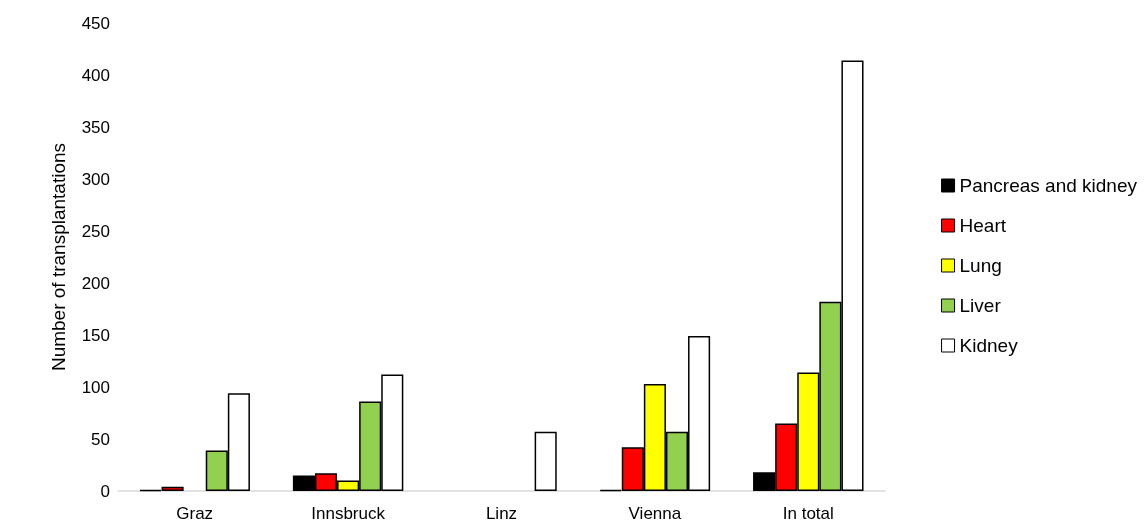  What do you see at coordinates (95, 283) in the screenshot?
I see `y-tick-label: 200` at bounding box center [95, 283].